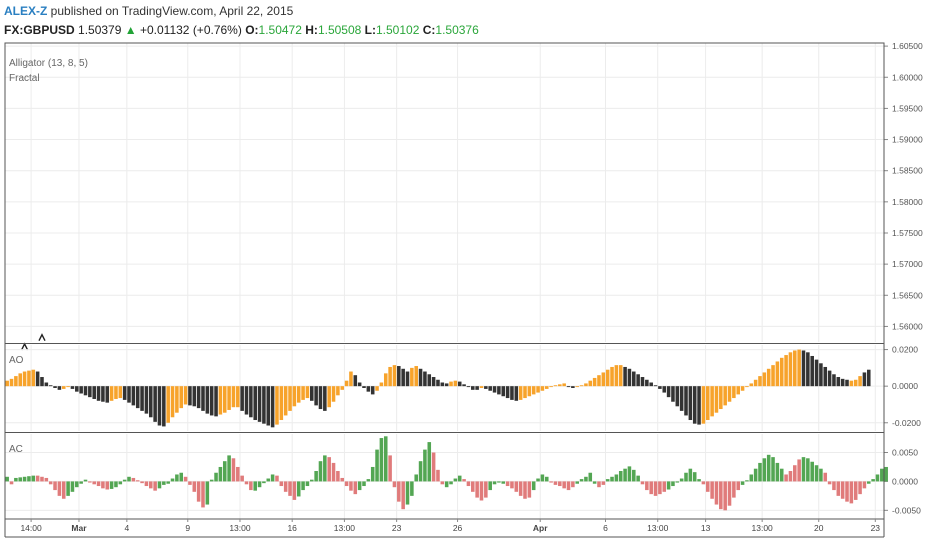 The width and height of the screenshot is (932, 550). I want to click on x-tick-label: 13:00, so click(763, 528).